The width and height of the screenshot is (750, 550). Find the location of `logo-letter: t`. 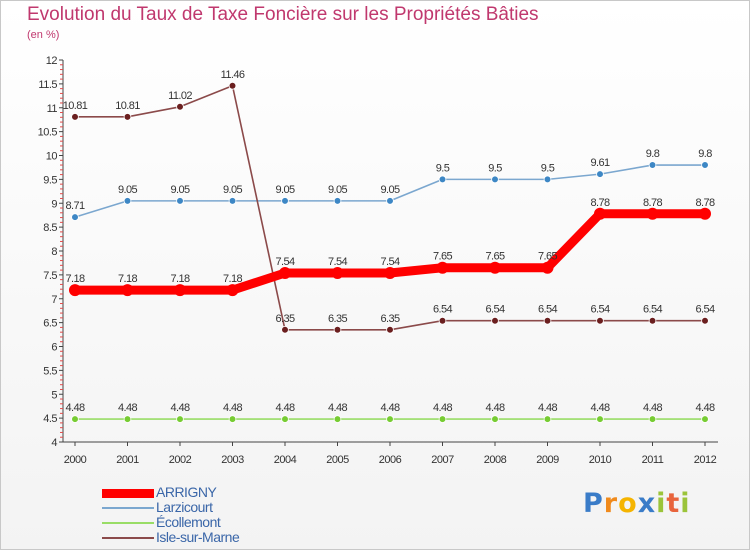

logo-letter: t is located at coordinates (673, 503).